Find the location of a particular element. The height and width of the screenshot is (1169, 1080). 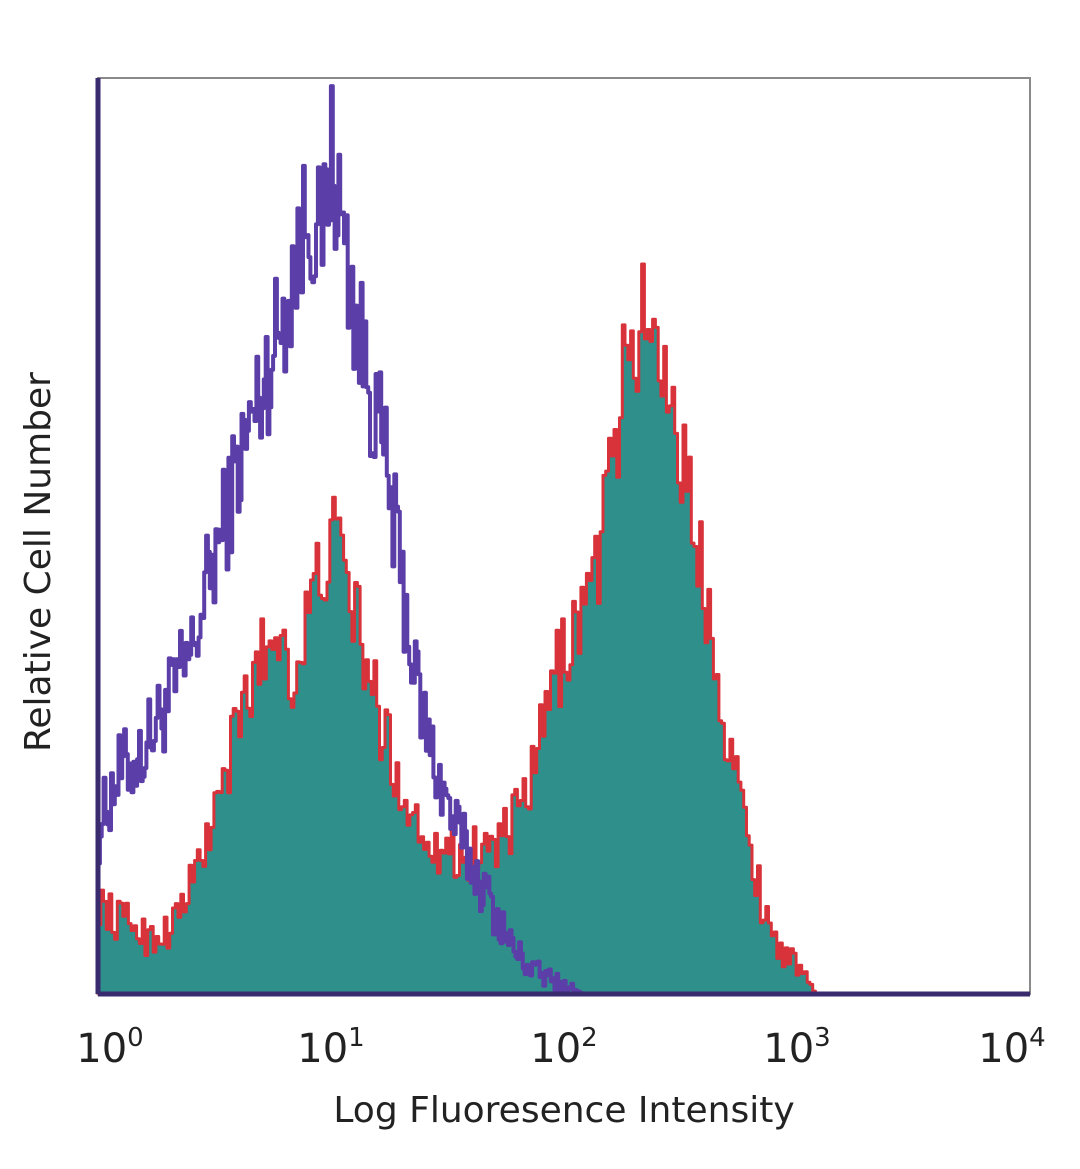

x-tick-label: 103 is located at coordinates (796, 1047).